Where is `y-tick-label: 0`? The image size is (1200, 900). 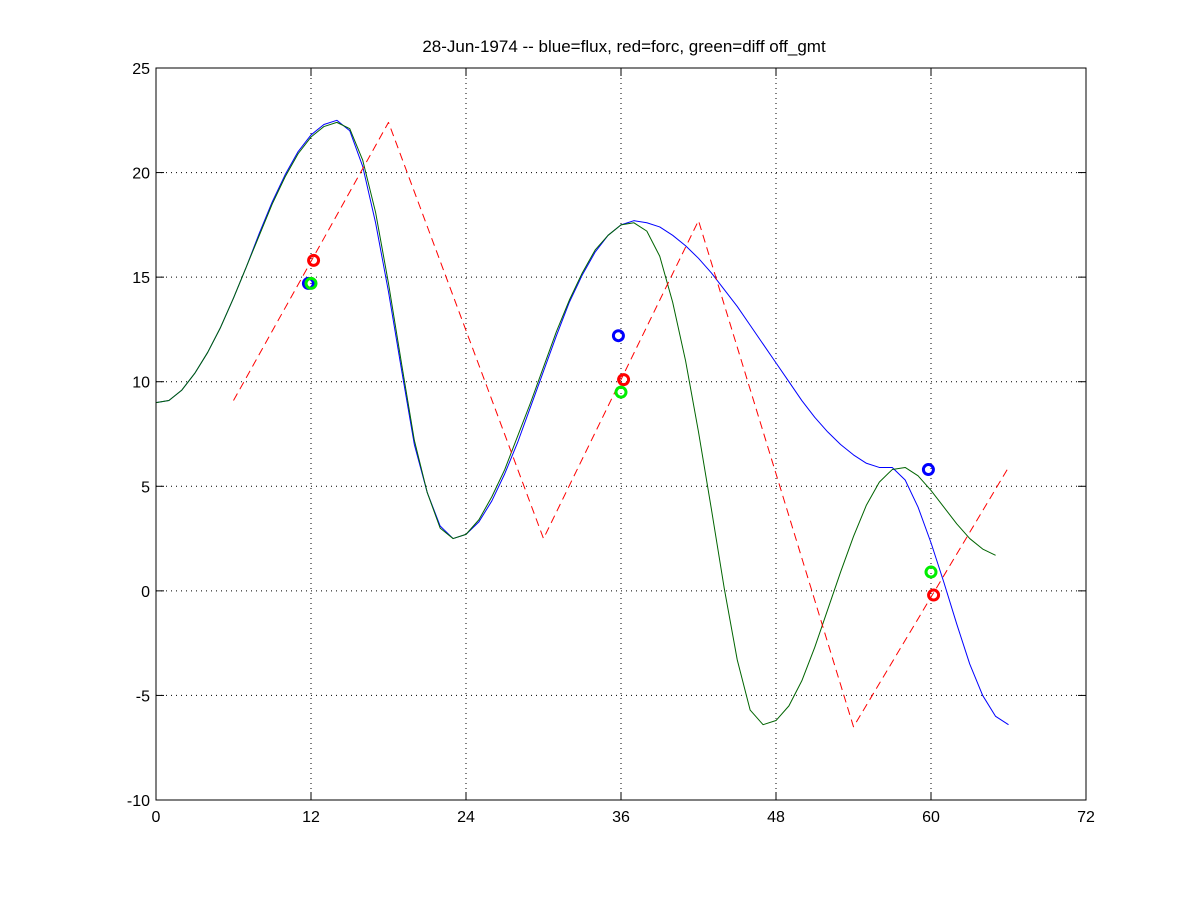 y-tick-label: 0 is located at coordinates (145, 592).